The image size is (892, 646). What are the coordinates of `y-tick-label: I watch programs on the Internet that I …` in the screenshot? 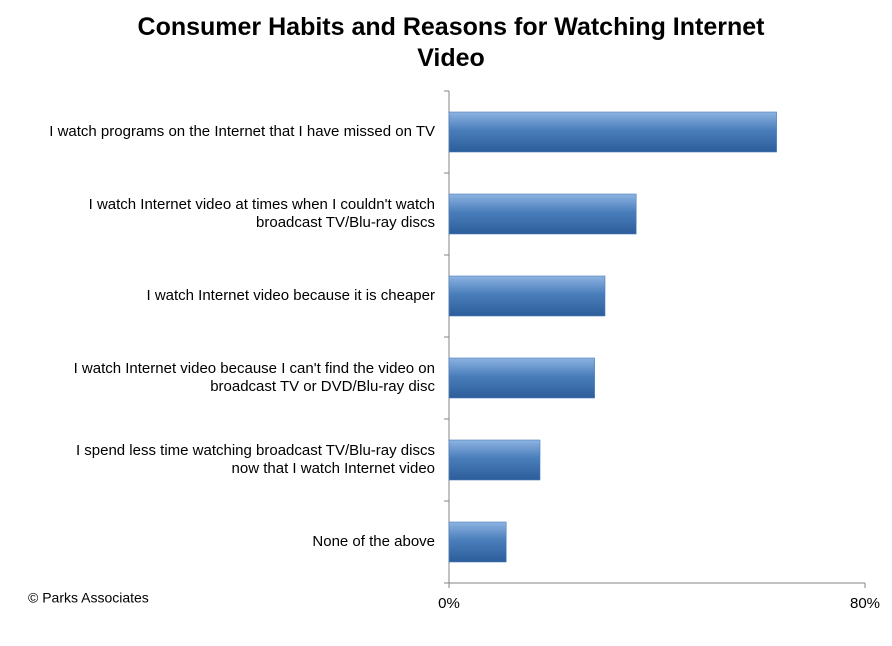 It's located at (242, 131).